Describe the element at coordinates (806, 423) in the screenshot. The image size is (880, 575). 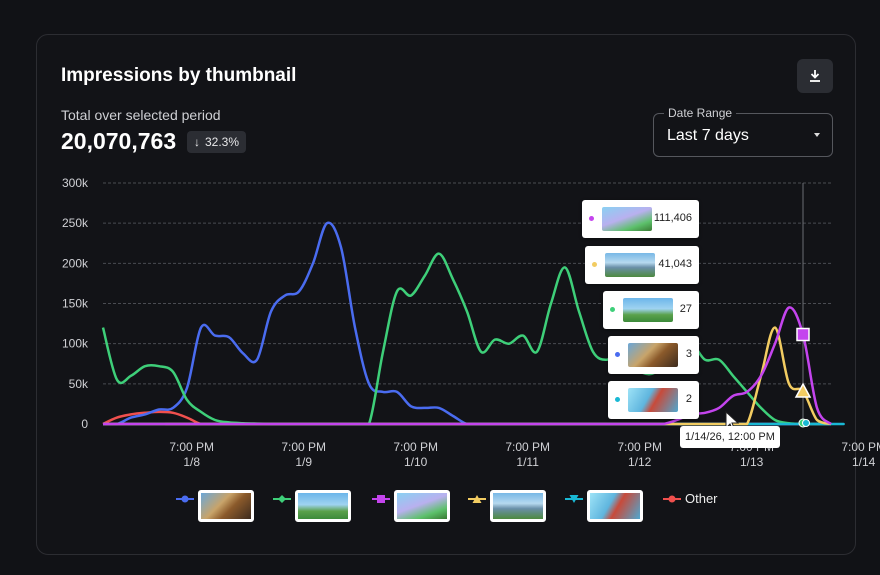
I see `hover-marker-cyan` at that location.